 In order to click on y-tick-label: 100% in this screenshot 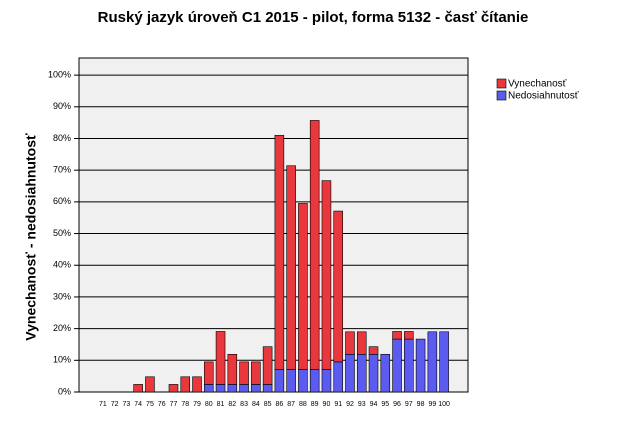, I will do `click(59, 74)`.